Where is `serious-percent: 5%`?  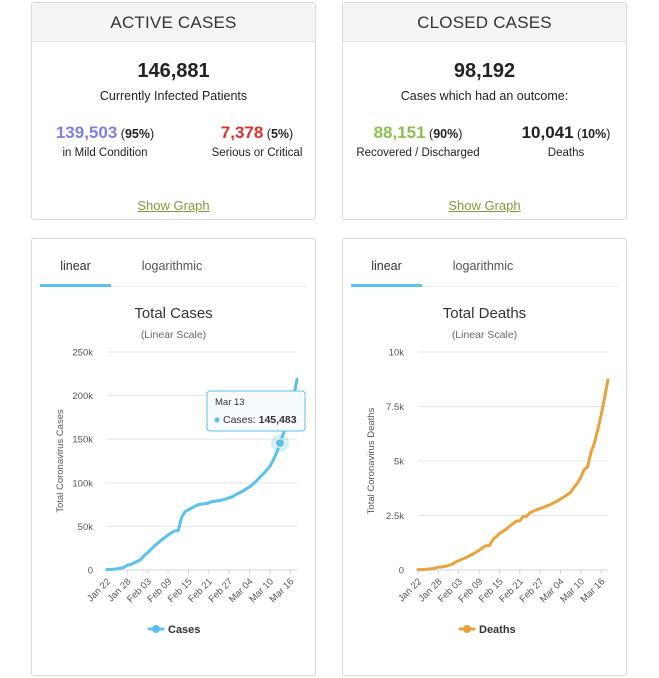 serious-percent: 5% is located at coordinates (280, 134).